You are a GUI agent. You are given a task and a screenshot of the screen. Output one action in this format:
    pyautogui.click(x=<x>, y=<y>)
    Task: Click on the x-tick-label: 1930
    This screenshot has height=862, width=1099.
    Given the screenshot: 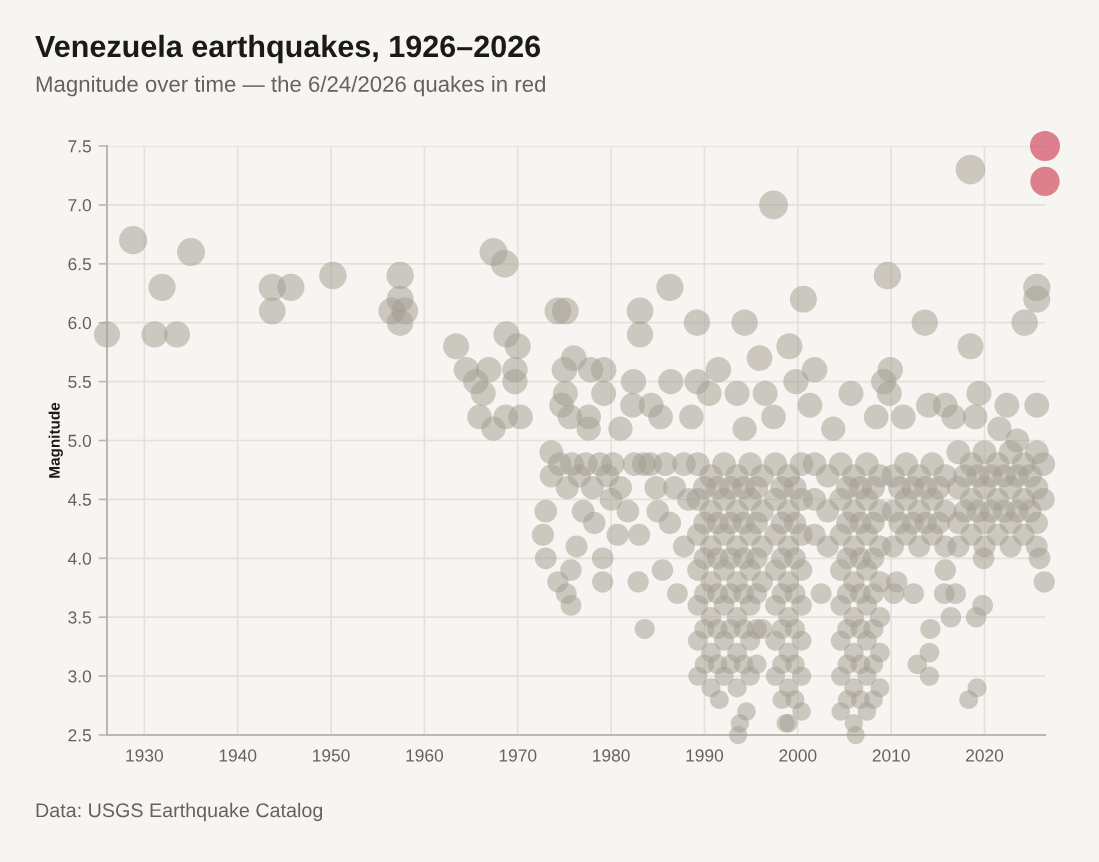 What is the action you would take?
    pyautogui.click(x=144, y=755)
    